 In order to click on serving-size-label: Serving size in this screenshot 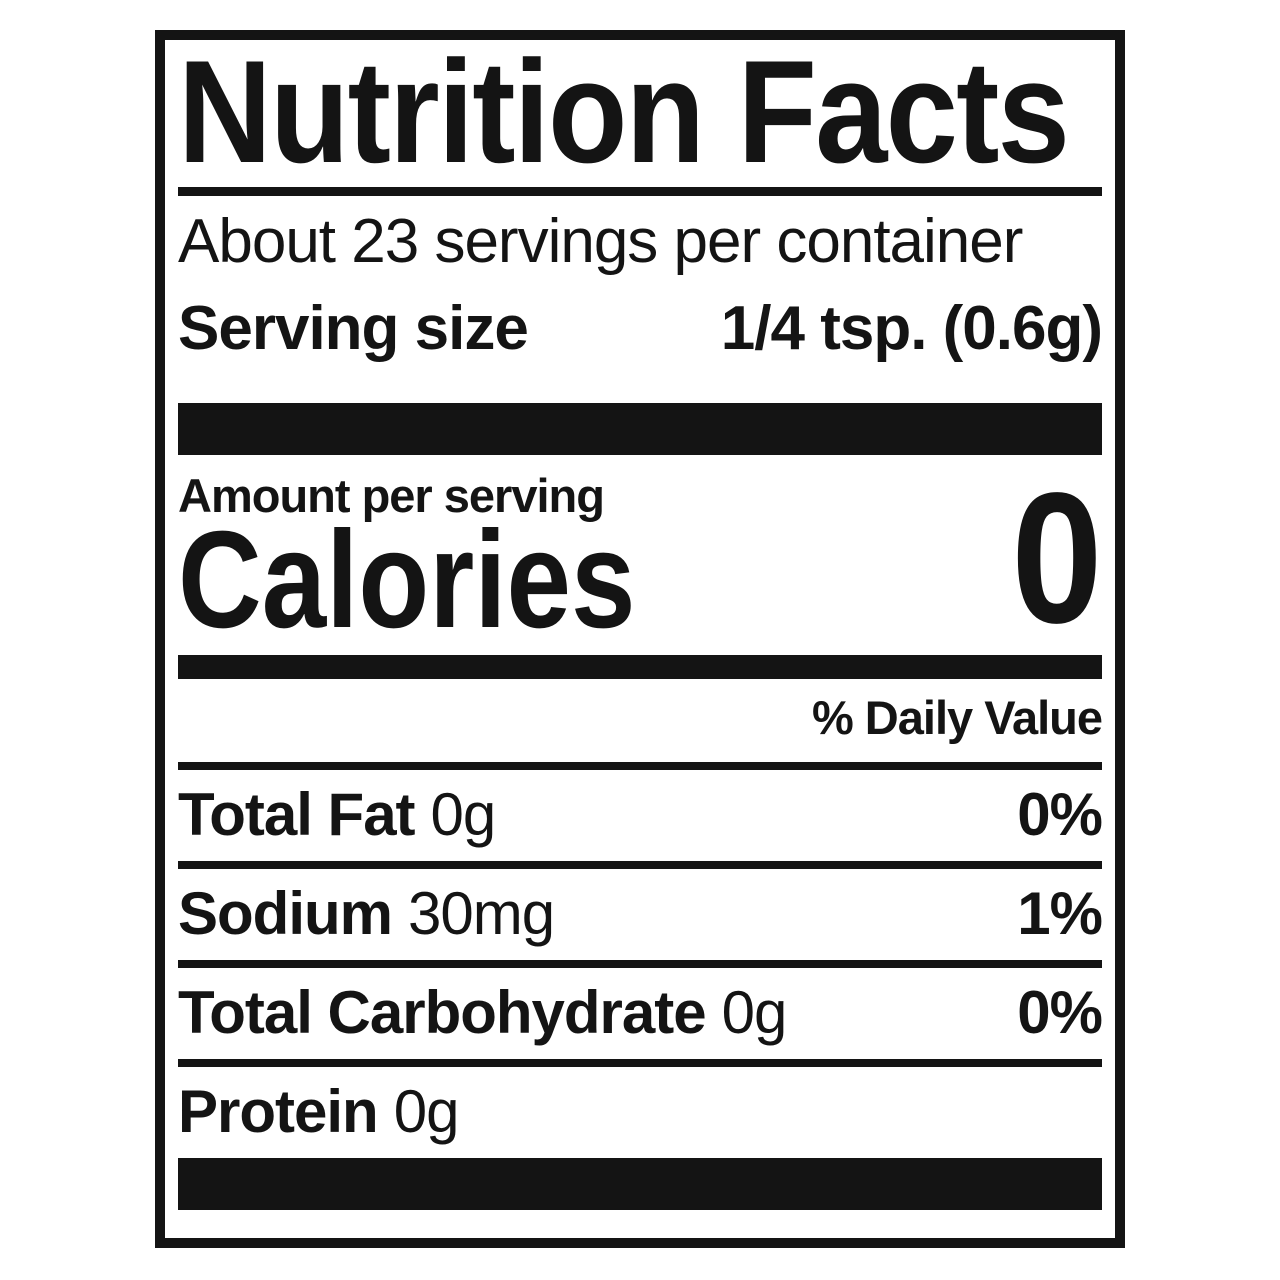, I will do `click(353, 329)`.